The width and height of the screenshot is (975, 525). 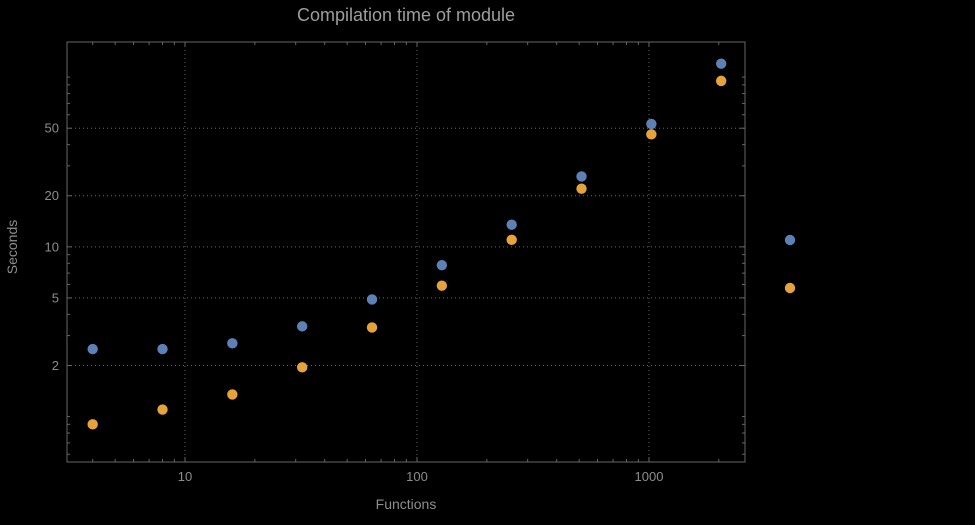 What do you see at coordinates (417, 476) in the screenshot?
I see `x-tick-label: 100` at bounding box center [417, 476].